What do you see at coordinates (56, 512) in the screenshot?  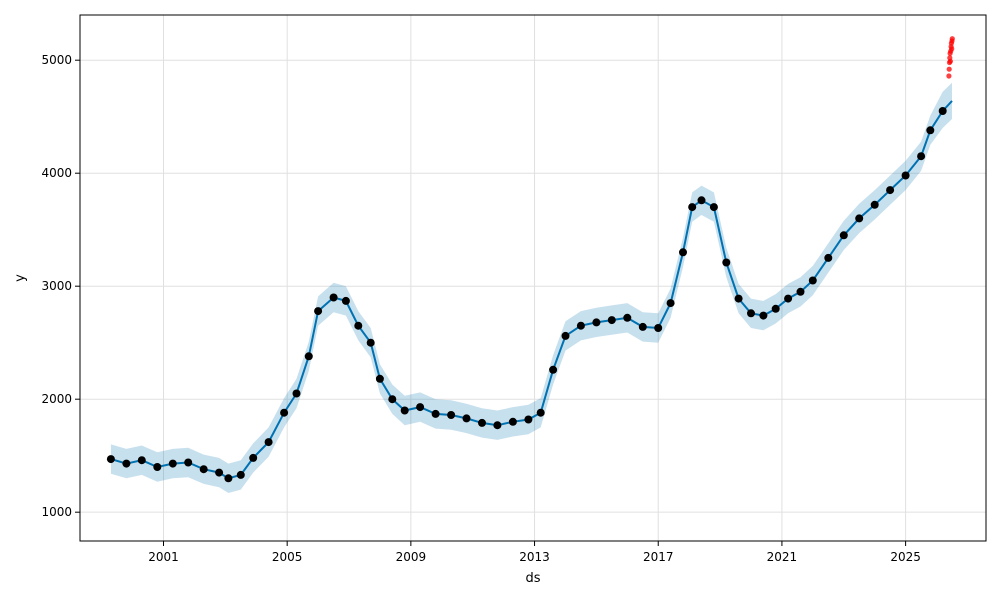 I see `y-tick-label: 1000` at bounding box center [56, 512].